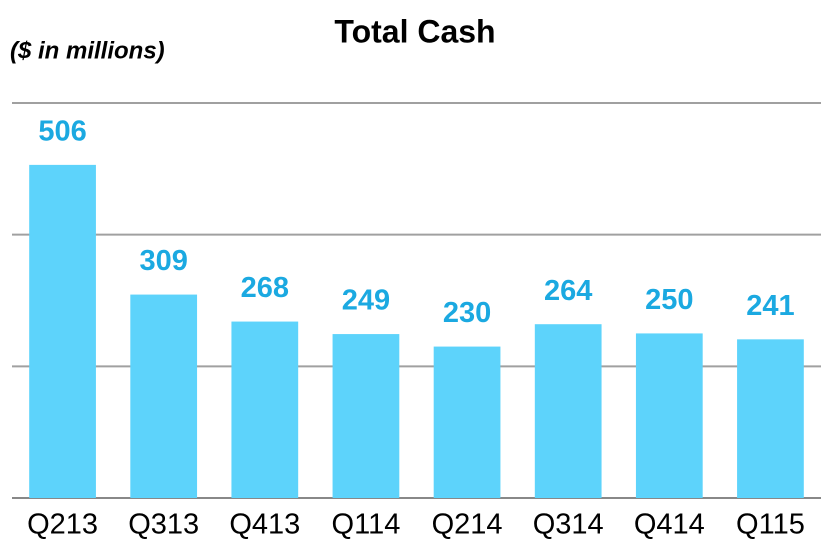 This screenshot has height=545, width=821. I want to click on x-tick-label: Q213, so click(62, 525).